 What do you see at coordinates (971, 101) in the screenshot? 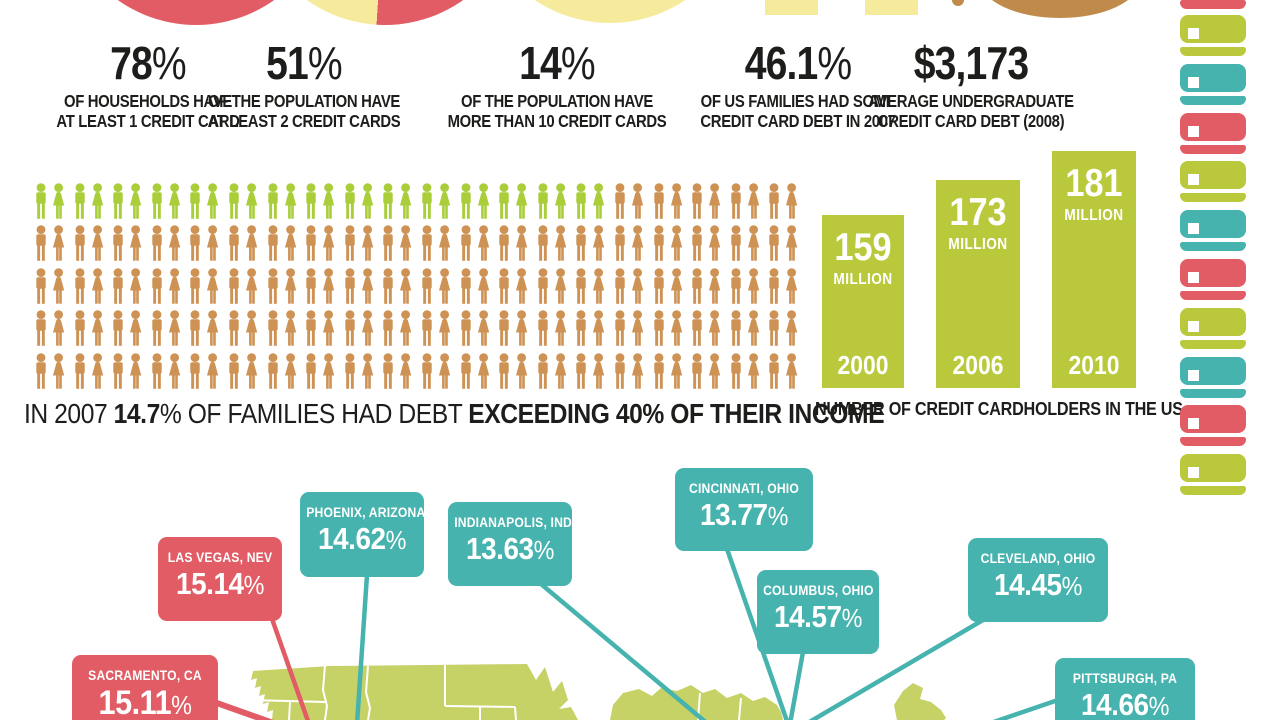
I see `stat-label-line: AVERAGE UNDERGRADUATE` at bounding box center [971, 101].